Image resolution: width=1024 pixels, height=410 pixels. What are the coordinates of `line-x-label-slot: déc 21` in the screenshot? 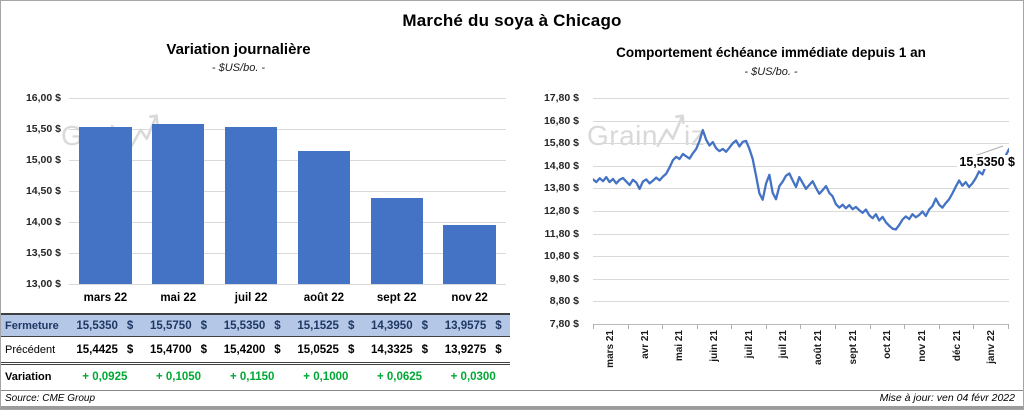 It's located at (957, 359).